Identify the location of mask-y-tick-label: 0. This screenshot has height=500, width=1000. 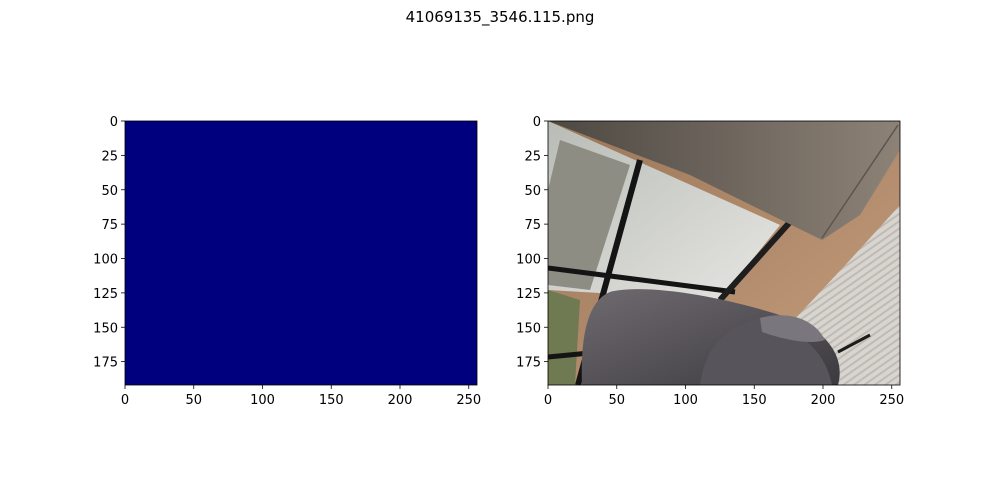
(114, 122).